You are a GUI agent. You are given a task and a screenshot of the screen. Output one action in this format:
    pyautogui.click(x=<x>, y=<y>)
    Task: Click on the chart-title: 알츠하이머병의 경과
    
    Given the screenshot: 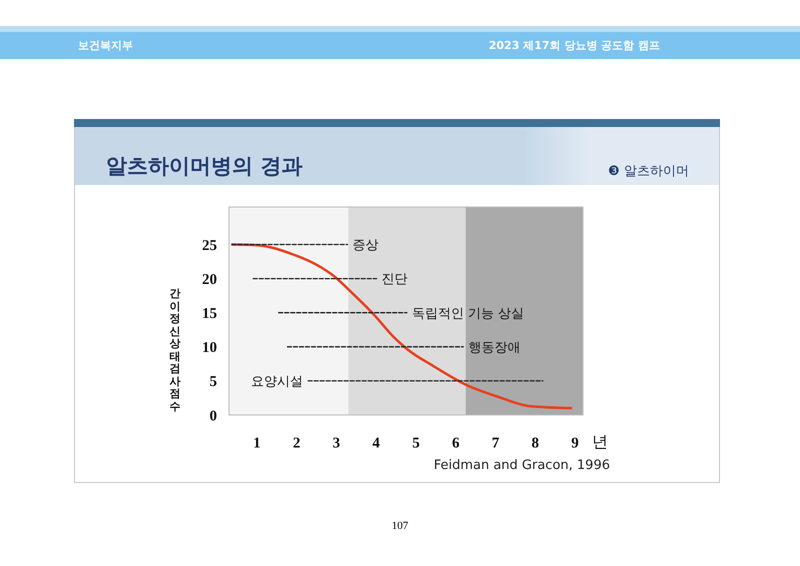 What is the action you would take?
    pyautogui.click(x=204, y=166)
    